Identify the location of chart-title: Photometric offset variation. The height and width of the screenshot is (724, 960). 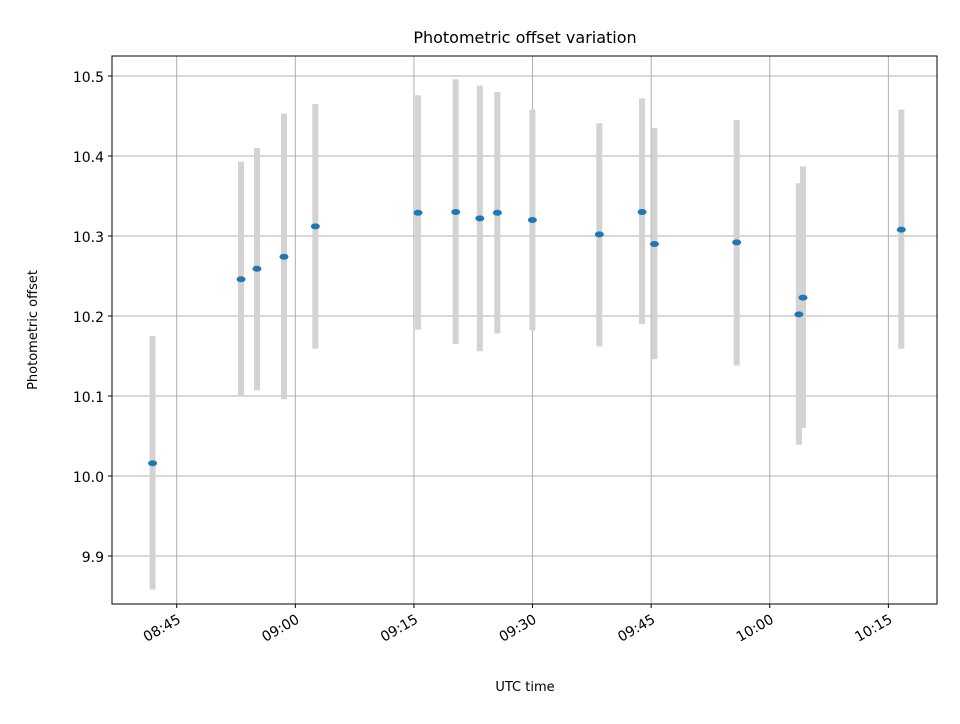
(524, 37).